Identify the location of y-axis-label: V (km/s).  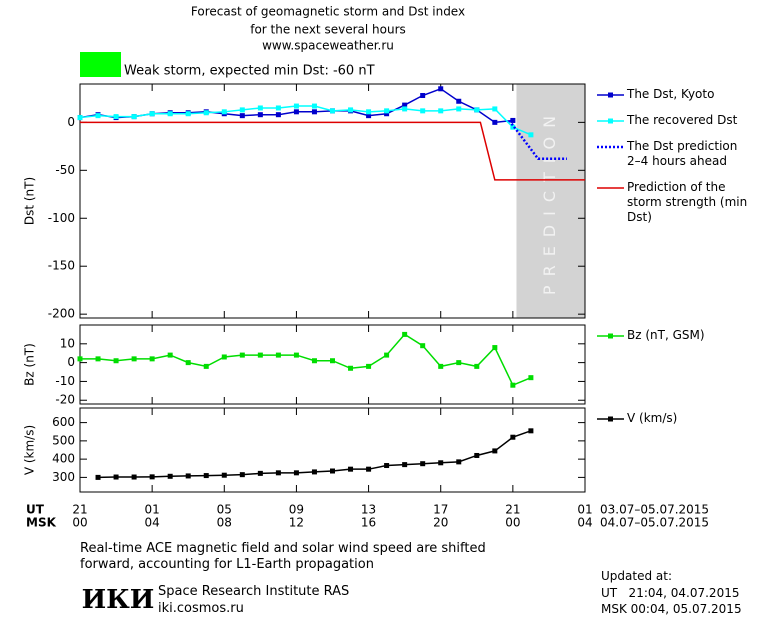
(30, 450).